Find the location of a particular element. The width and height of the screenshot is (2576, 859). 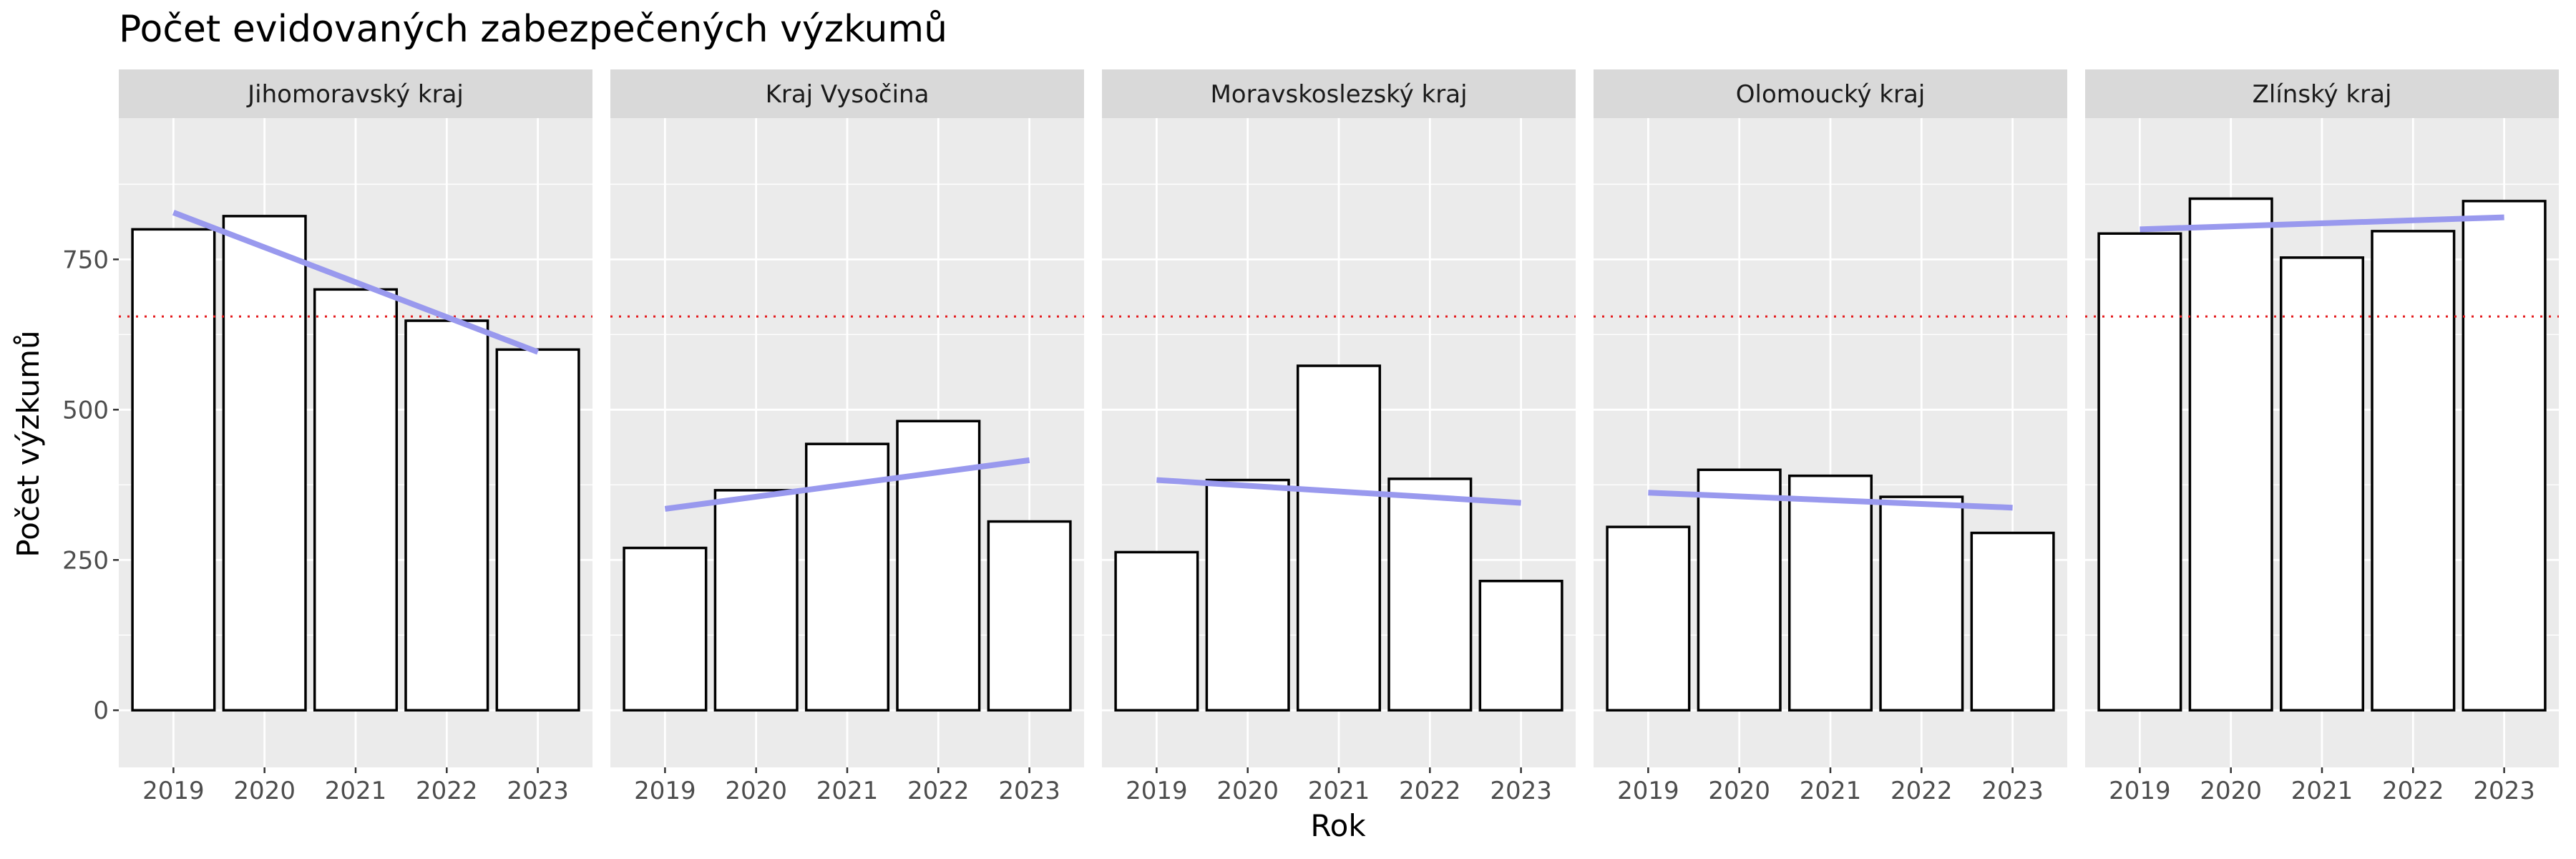

y-tick-label: 750 is located at coordinates (85, 260).